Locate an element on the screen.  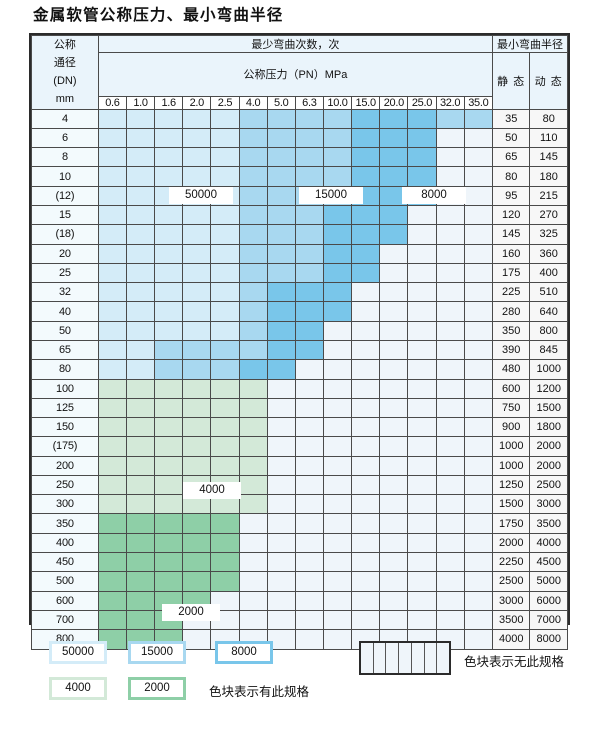
cell-r0-c11 is located at coordinates (422, 118).